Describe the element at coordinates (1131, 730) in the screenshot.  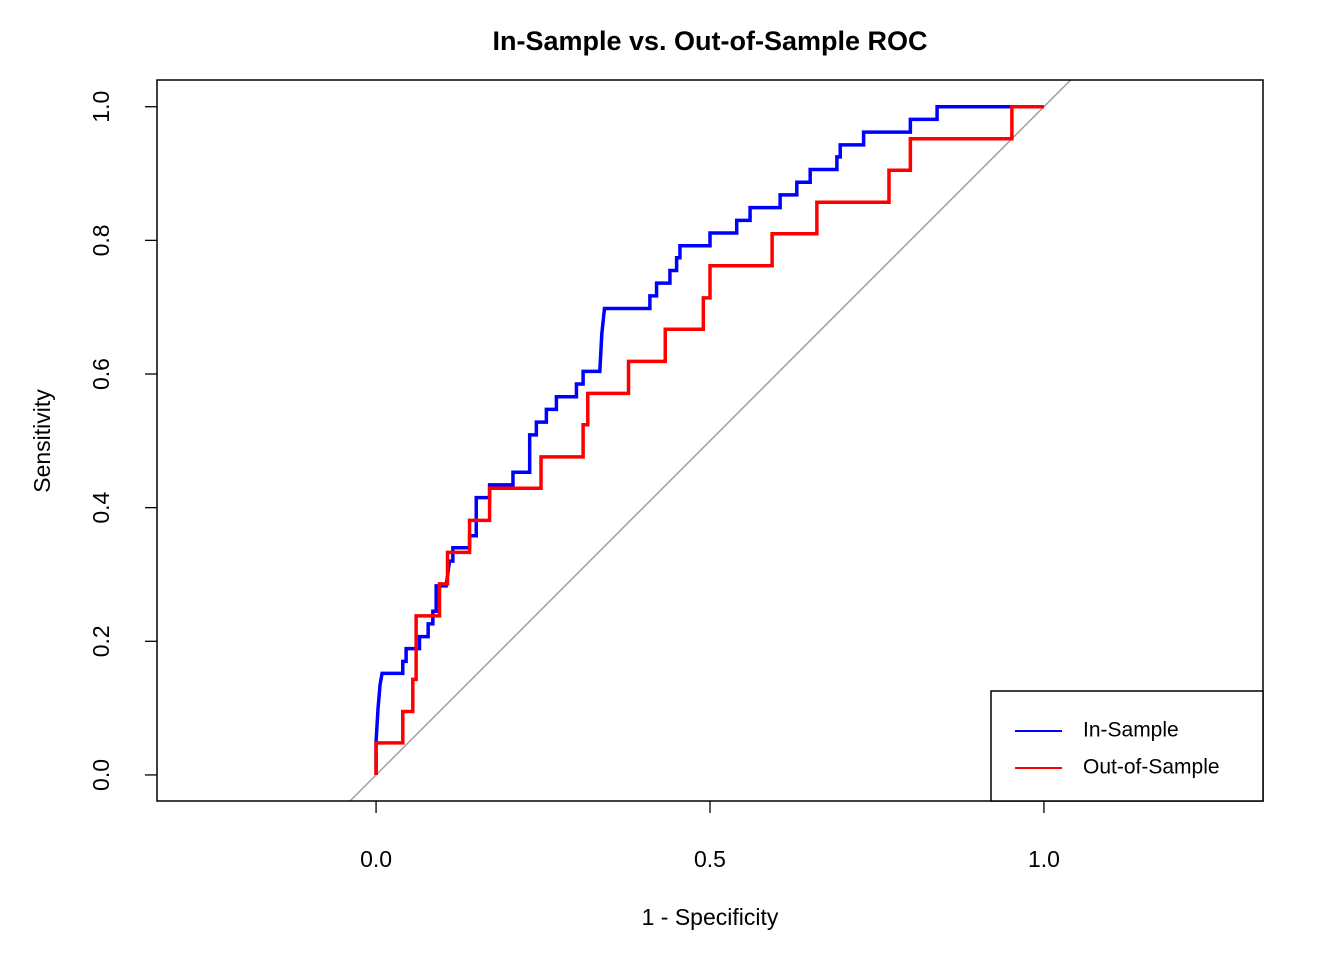
I see `legend-label: In-Sample` at that location.